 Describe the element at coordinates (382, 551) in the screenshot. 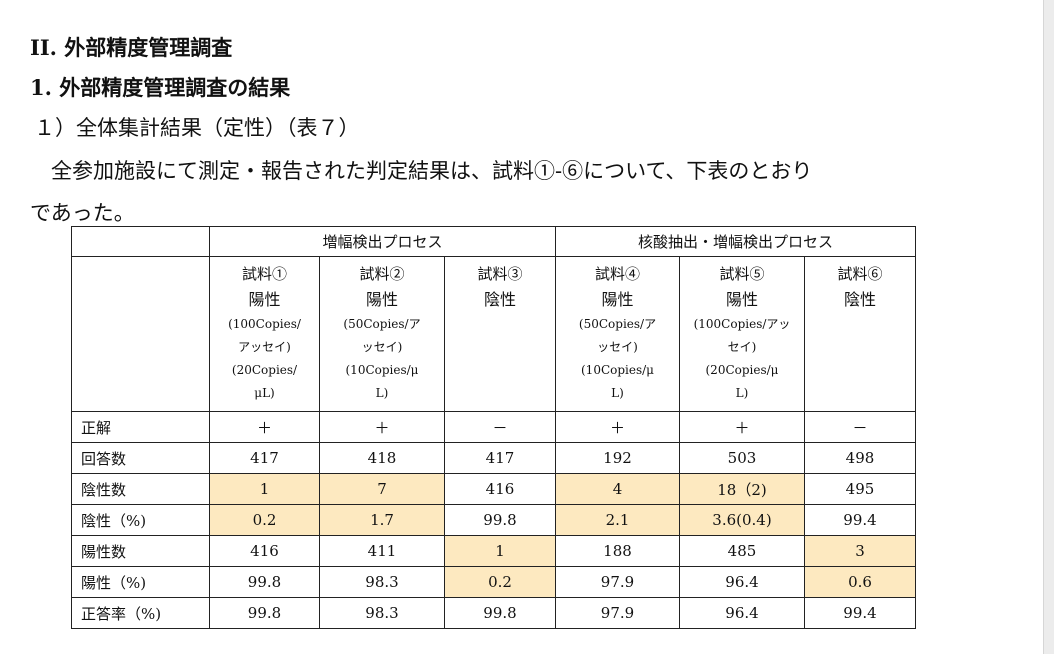

I see `table-cell: 411` at that location.